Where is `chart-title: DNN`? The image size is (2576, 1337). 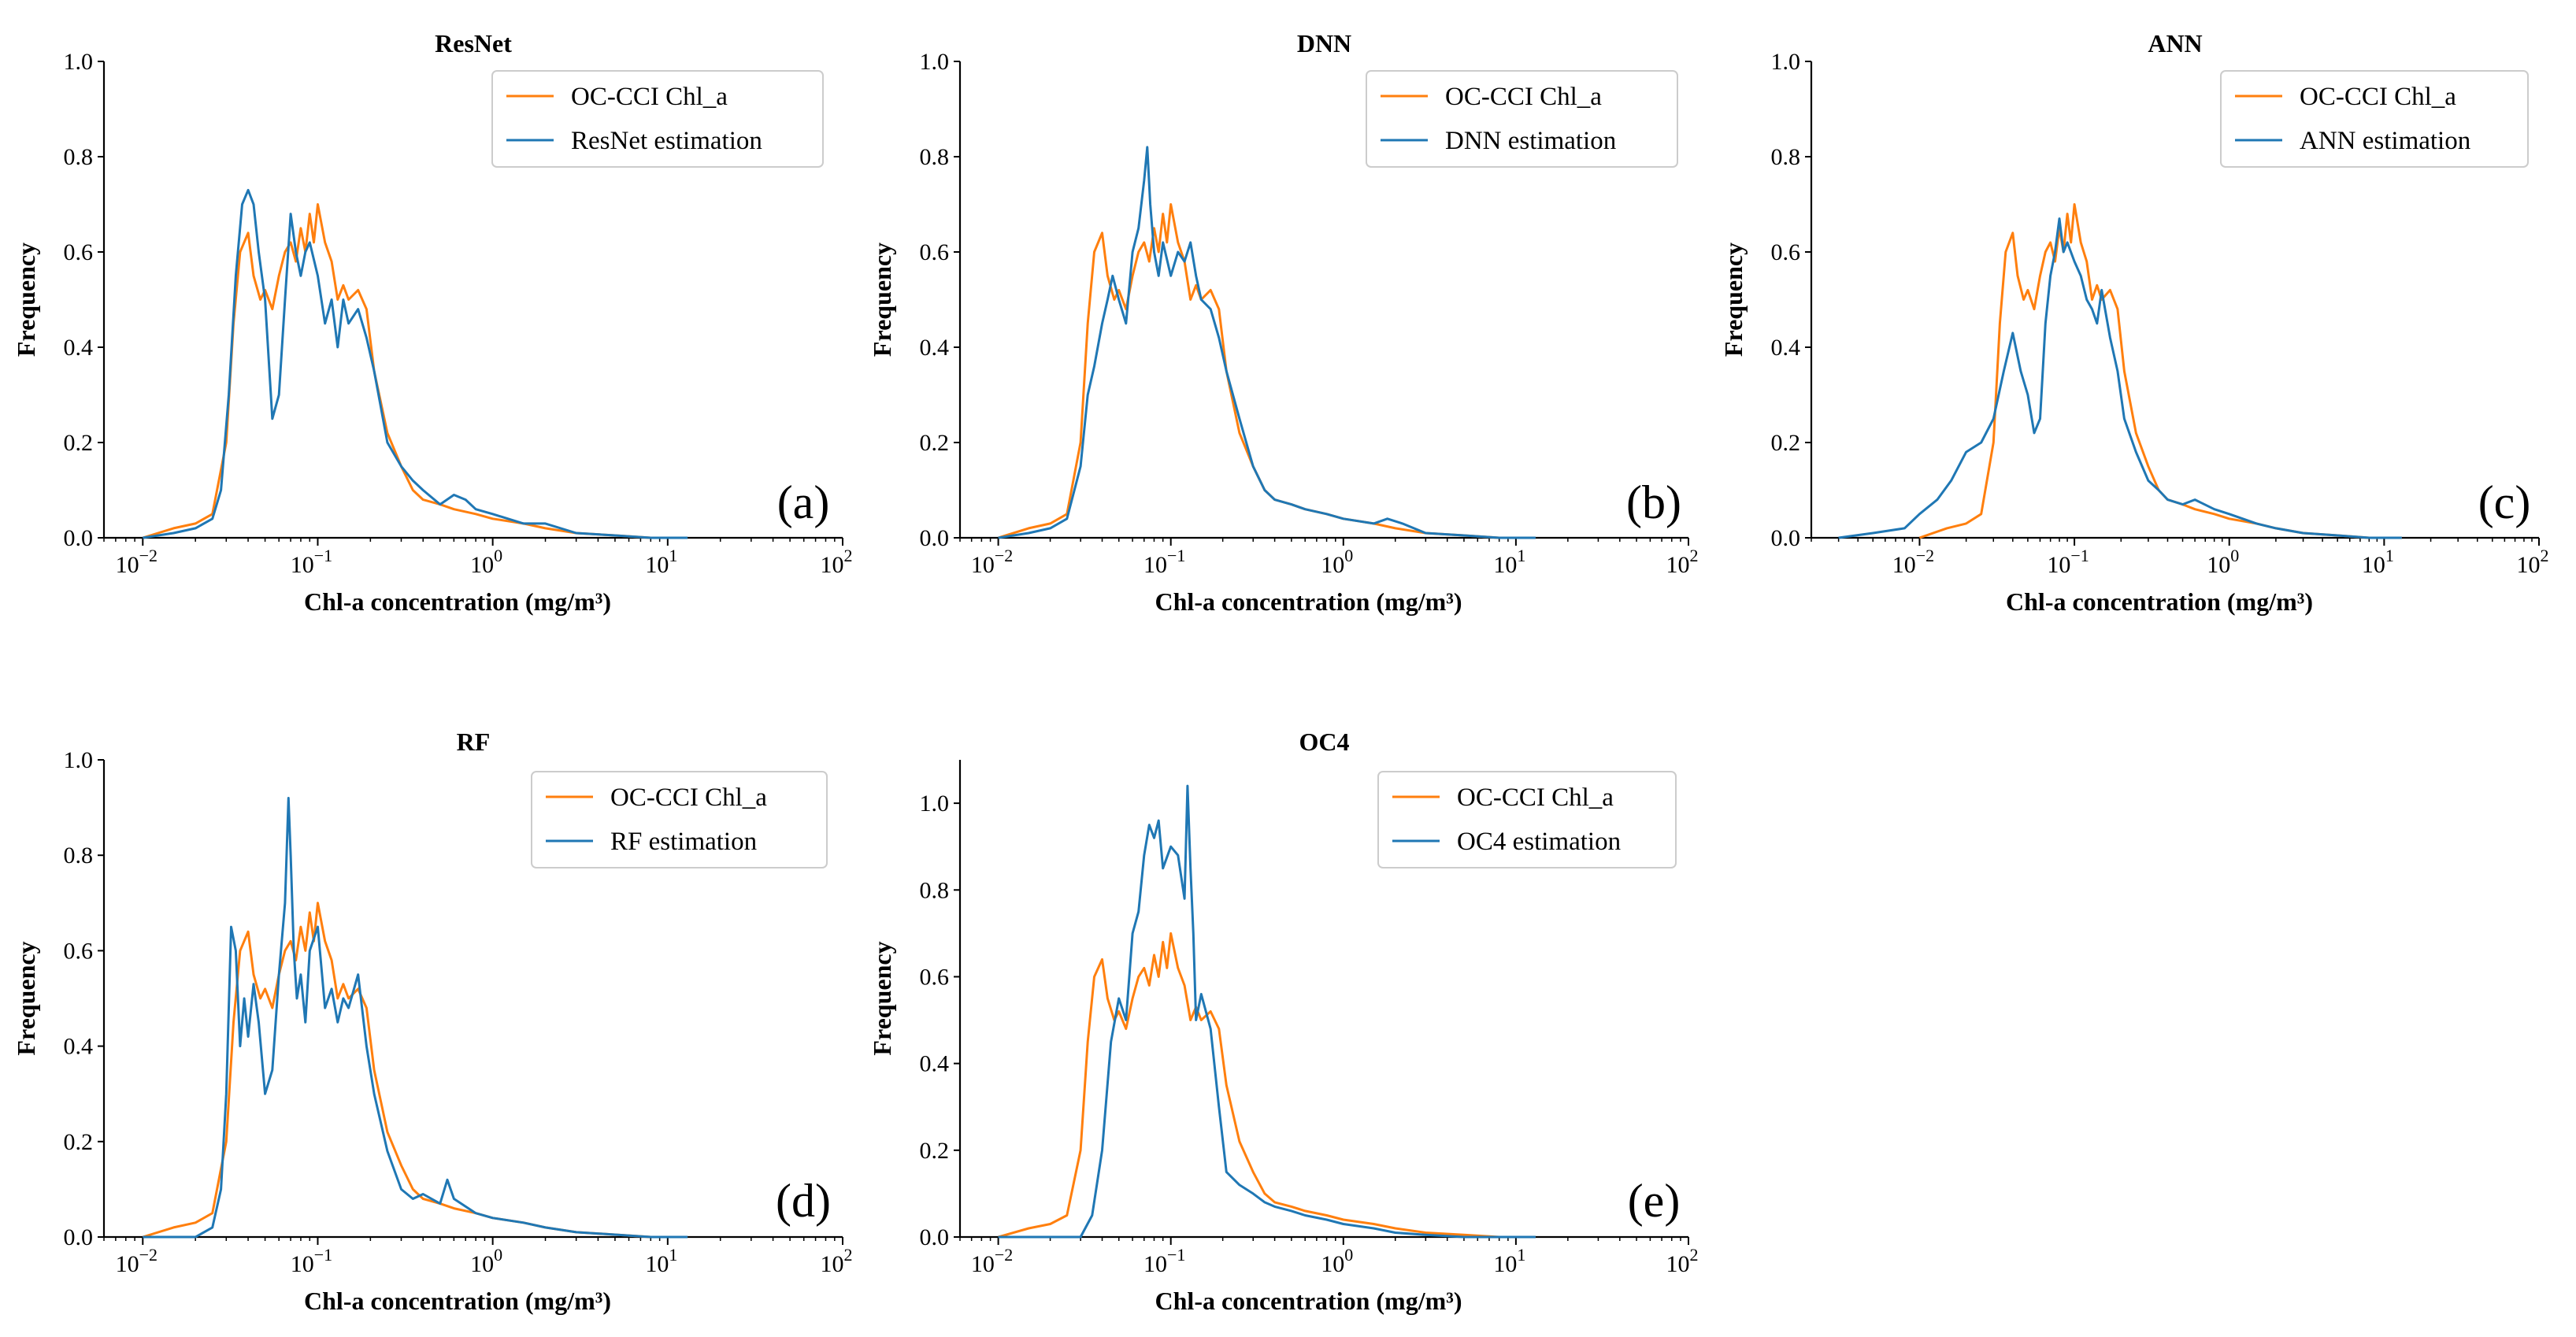
chart-title: DNN is located at coordinates (1324, 43).